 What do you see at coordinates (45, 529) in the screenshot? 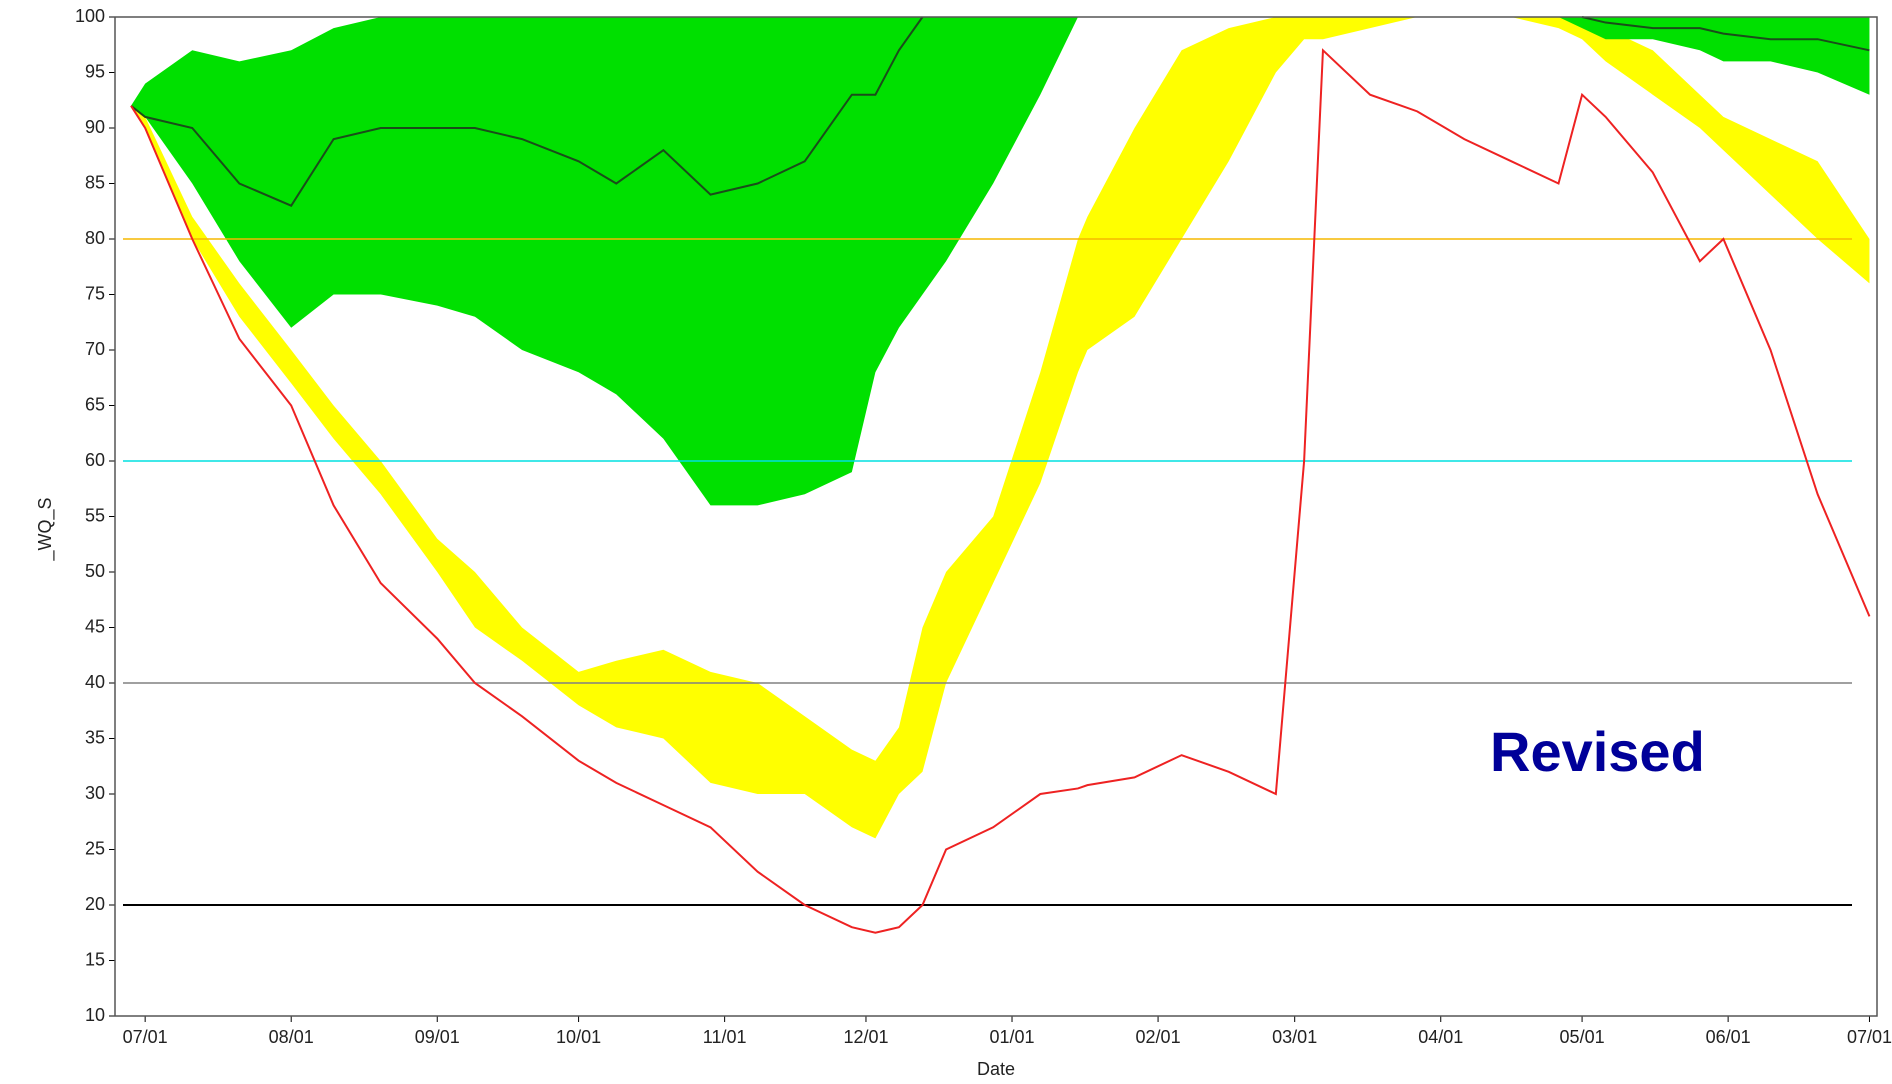
I see `y-axis-label: _WQ_S` at bounding box center [45, 529].